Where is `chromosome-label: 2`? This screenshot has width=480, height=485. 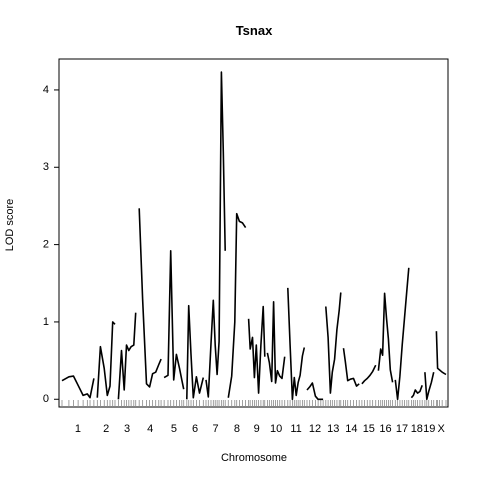 chromosome-label: 2 is located at coordinates (106, 429).